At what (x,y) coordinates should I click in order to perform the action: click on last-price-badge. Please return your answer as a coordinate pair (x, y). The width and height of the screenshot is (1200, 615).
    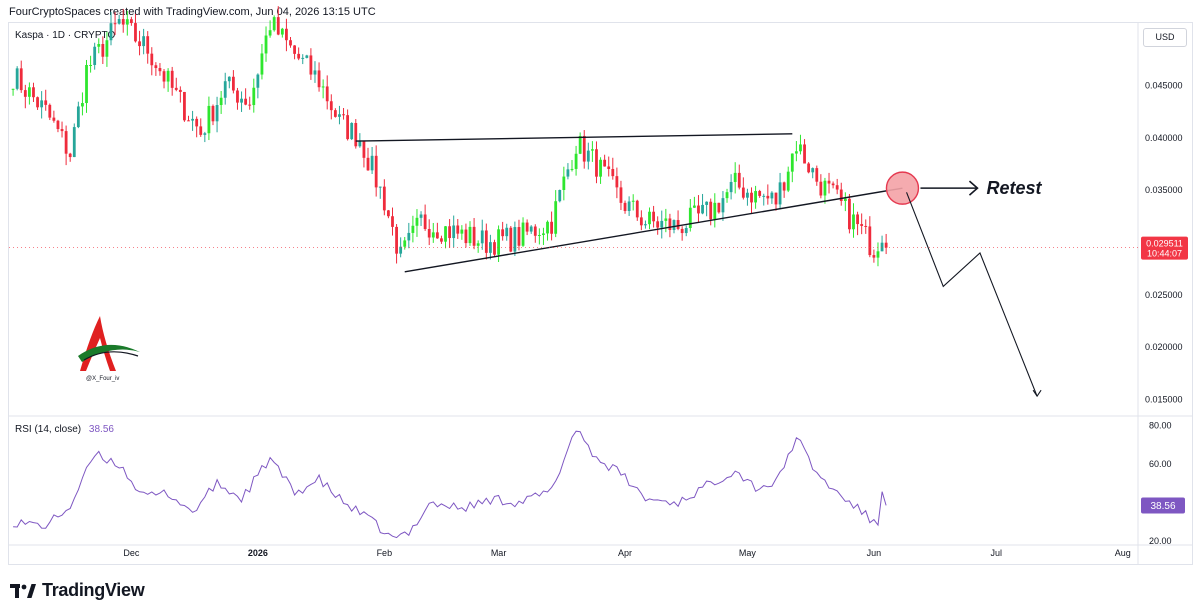
    Looking at the image, I should click on (1164, 248).